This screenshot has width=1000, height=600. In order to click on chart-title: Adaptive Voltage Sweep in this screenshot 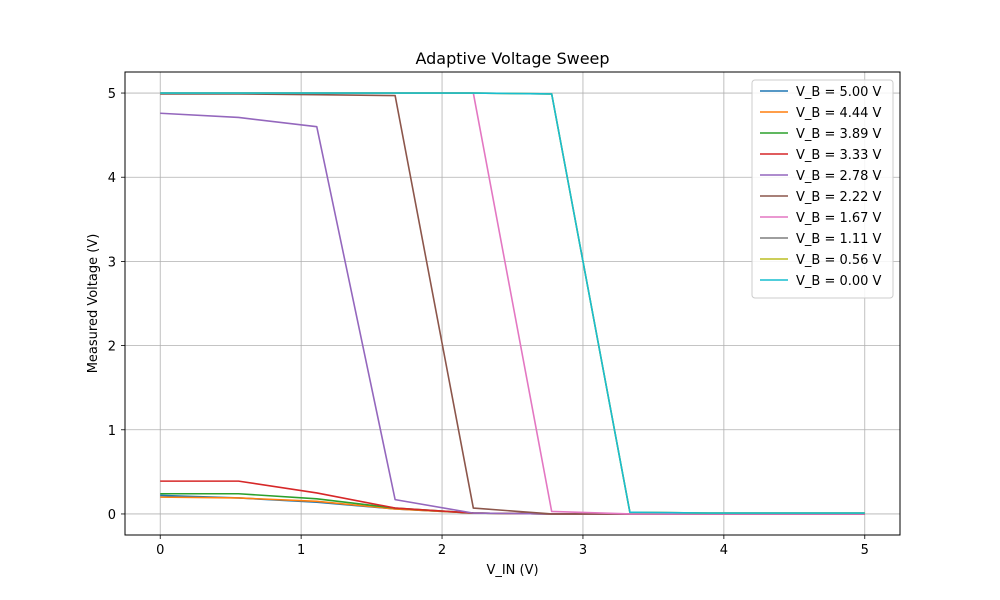, I will do `click(512, 58)`.